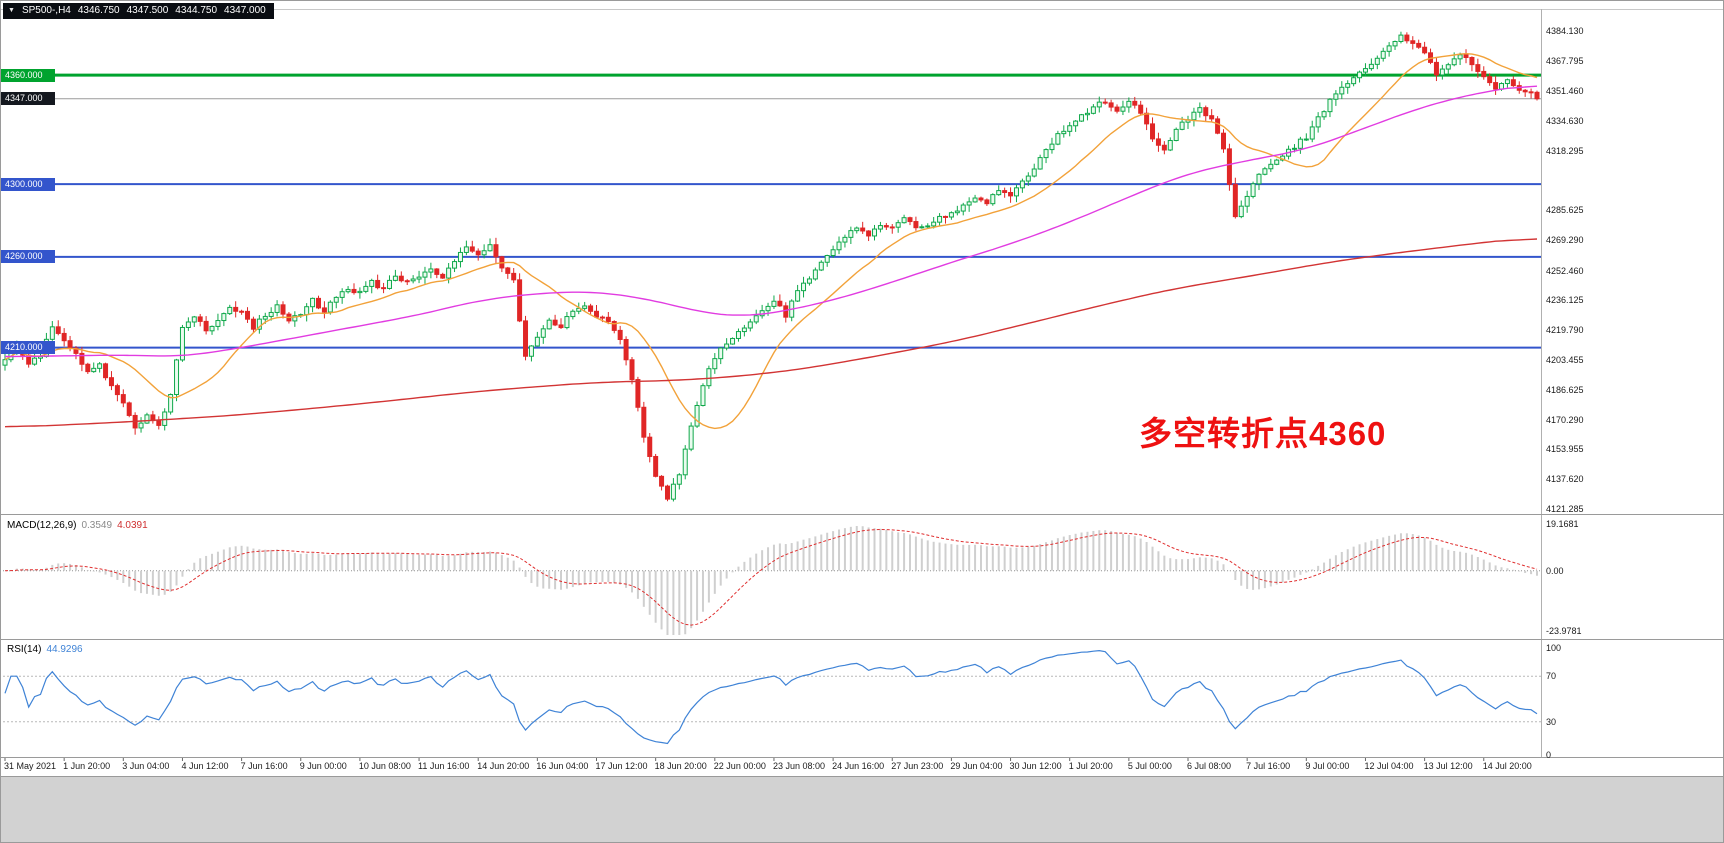 The image size is (1724, 843). What do you see at coordinates (1263, 433) in the screenshot?
I see `chart-annotation-text: 多空转折点4360` at bounding box center [1263, 433].